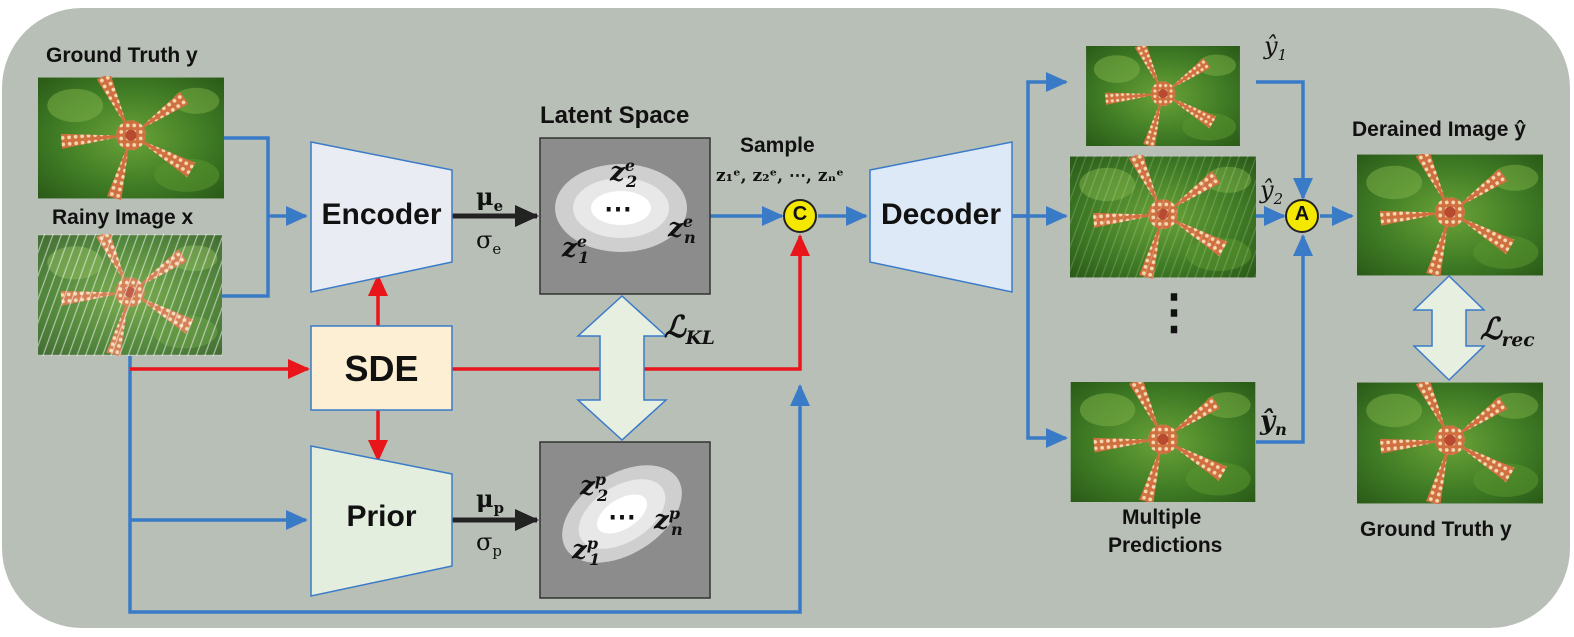 Image resolution: width=1574 pixels, height=637 pixels. What do you see at coordinates (1272, 192) in the screenshot?
I see `y-hat-2-label: ŷ2` at bounding box center [1272, 192].